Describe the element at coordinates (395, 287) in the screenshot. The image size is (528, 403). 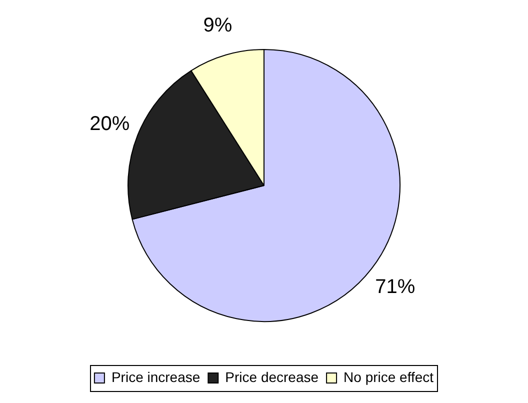
I see `data-label: 71%` at that location.